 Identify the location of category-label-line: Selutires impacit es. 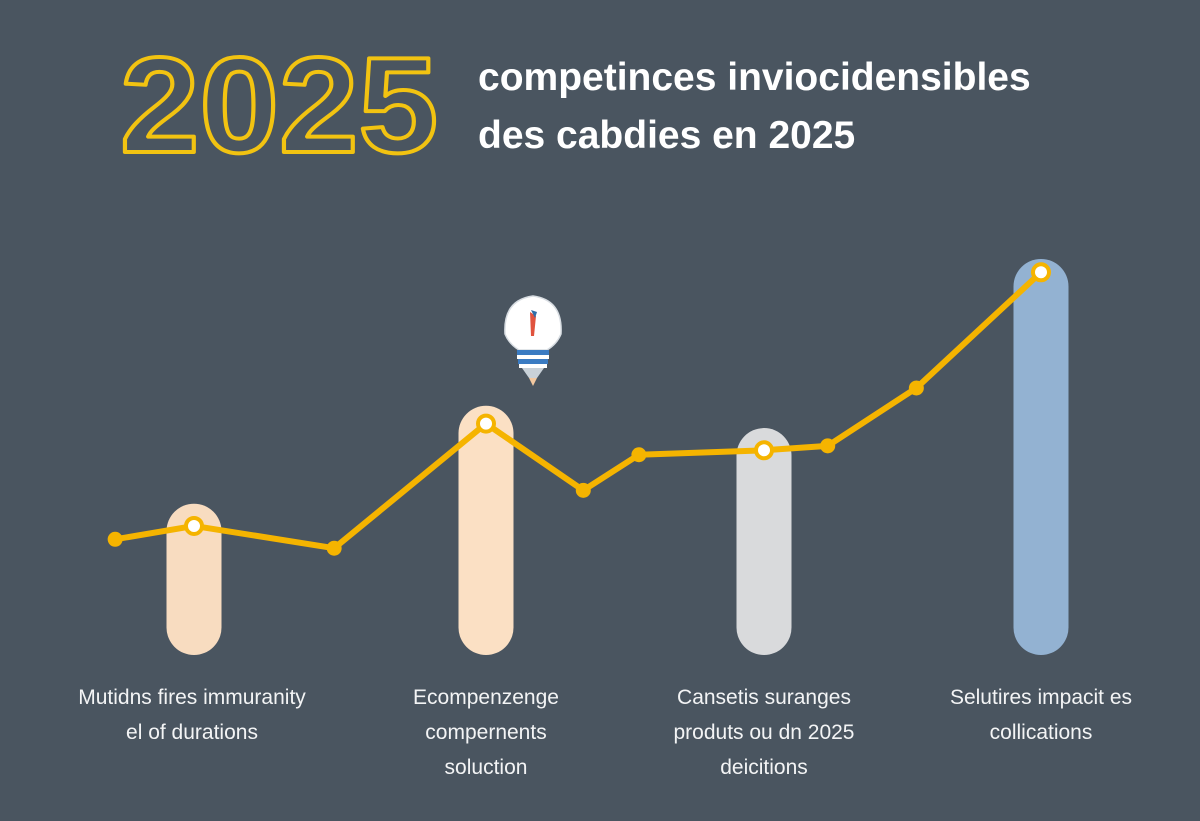
(1041, 697).